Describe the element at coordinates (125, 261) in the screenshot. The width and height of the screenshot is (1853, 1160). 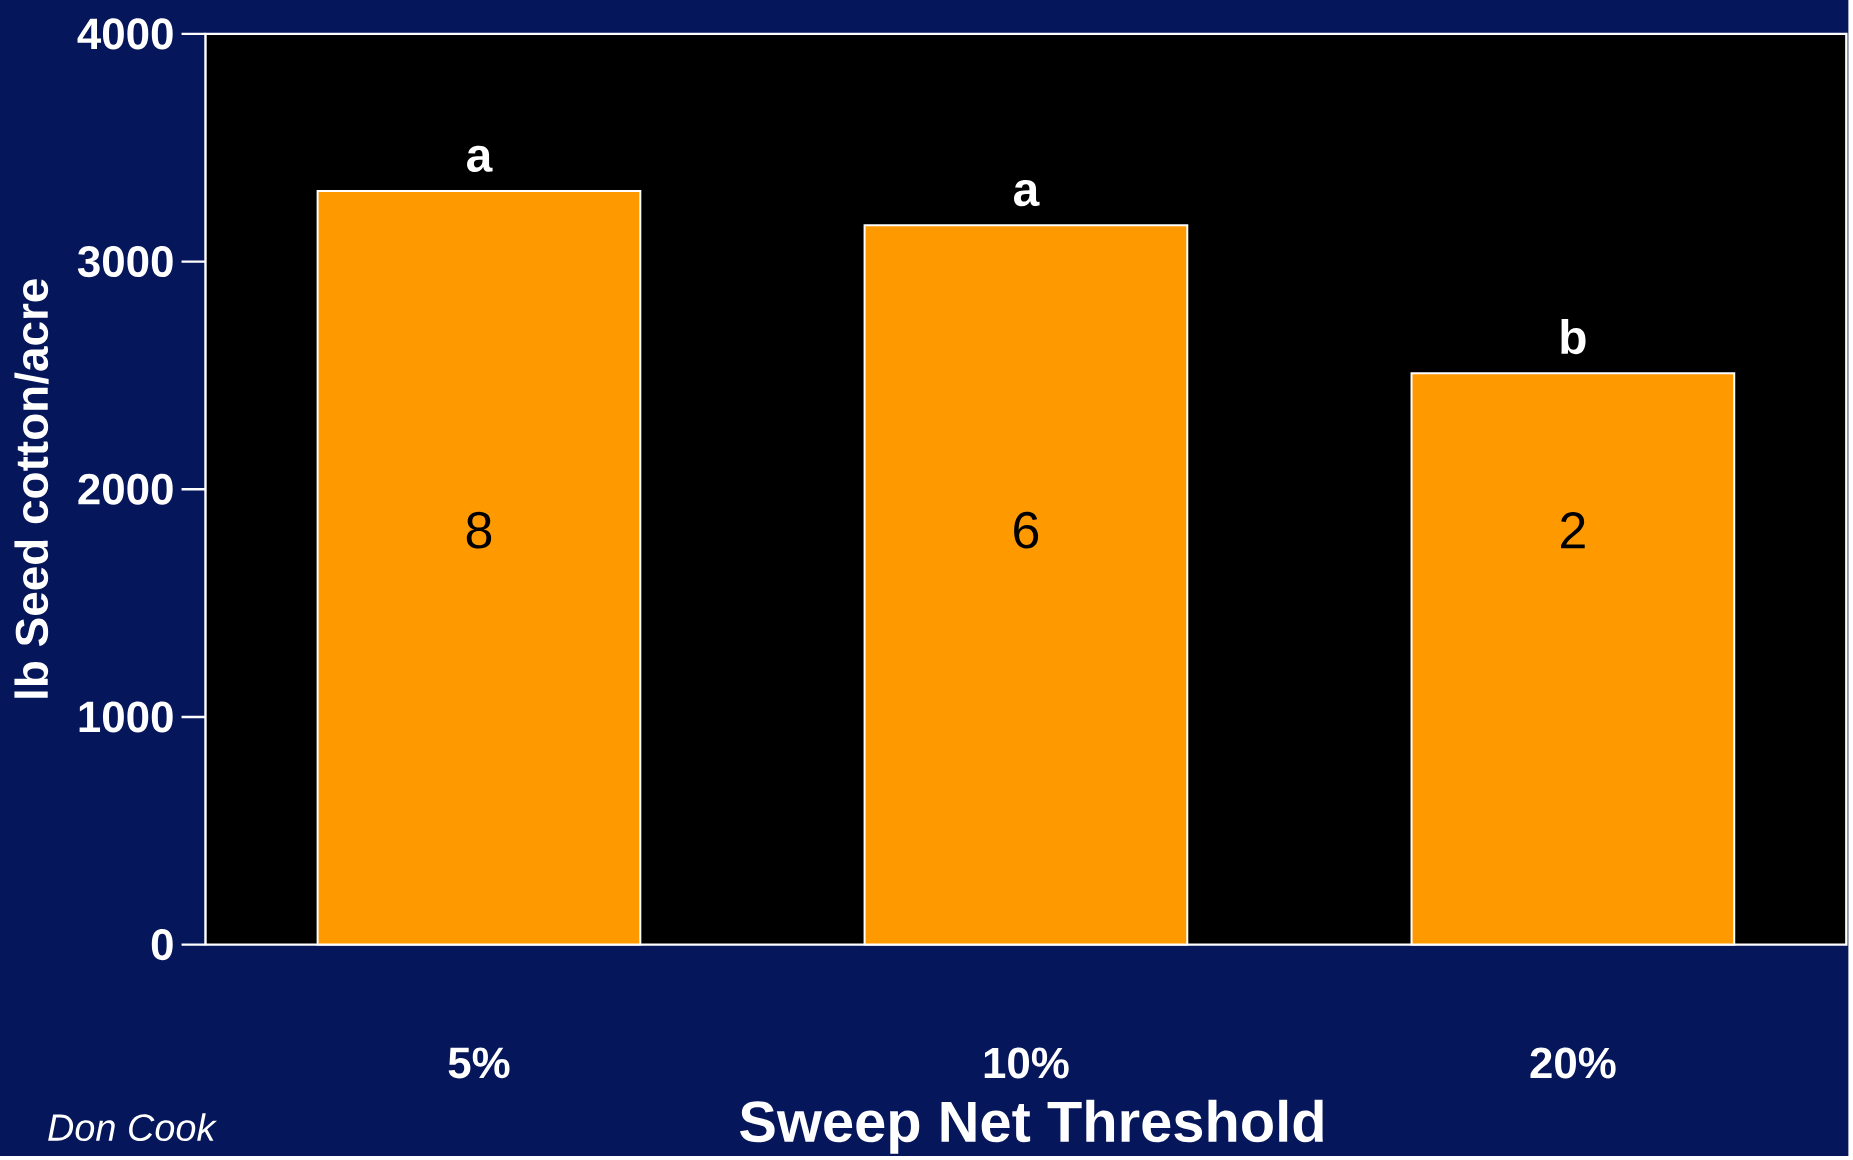
I see `y-tick-label: 3000` at that location.